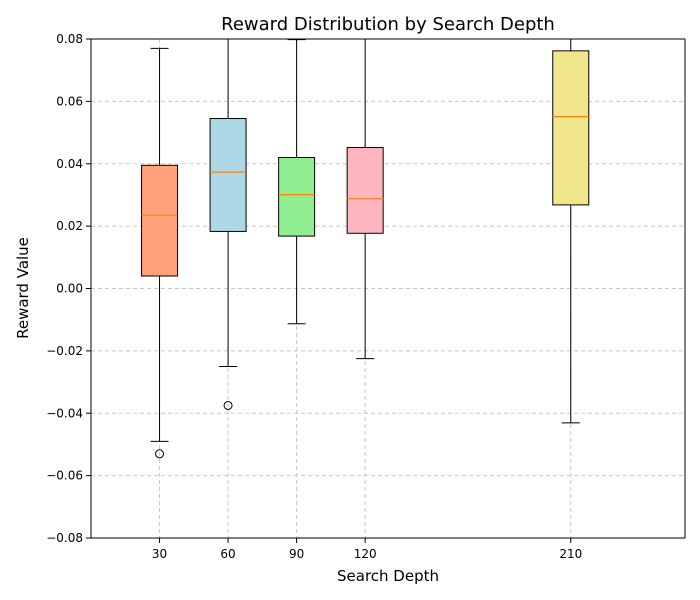 The image size is (700, 600). I want to click on x-tick-label: 60, so click(227, 554).